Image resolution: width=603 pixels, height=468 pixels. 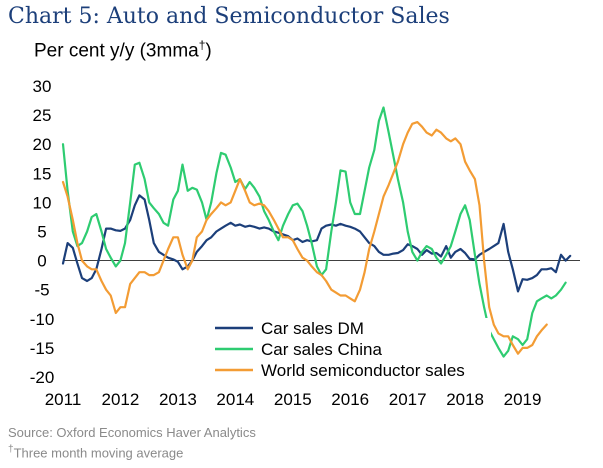 What do you see at coordinates (42, 202) in the screenshot?
I see `y-tick-label: 10` at bounding box center [42, 202].